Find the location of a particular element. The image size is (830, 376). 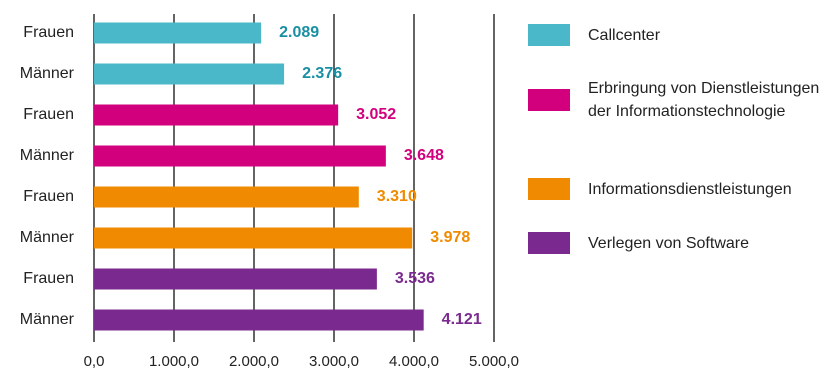

category-label-5: Männer is located at coordinates (47, 237).